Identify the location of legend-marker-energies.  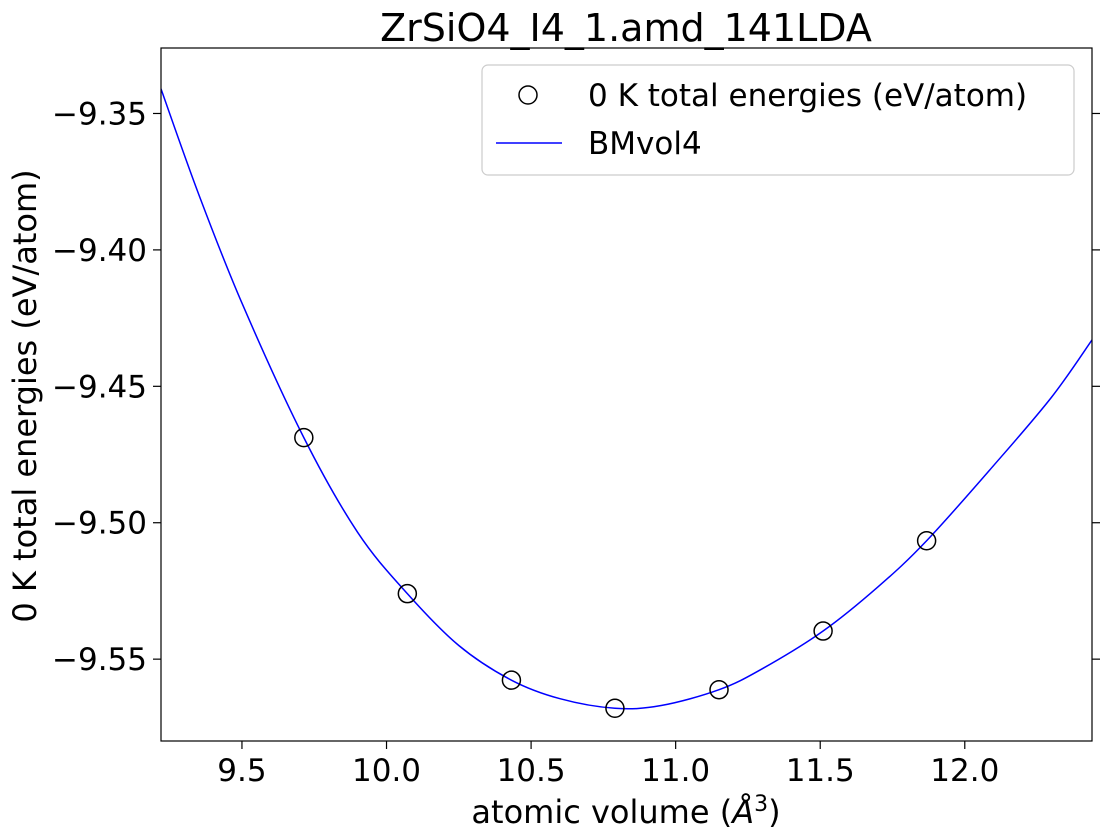
(528, 95).